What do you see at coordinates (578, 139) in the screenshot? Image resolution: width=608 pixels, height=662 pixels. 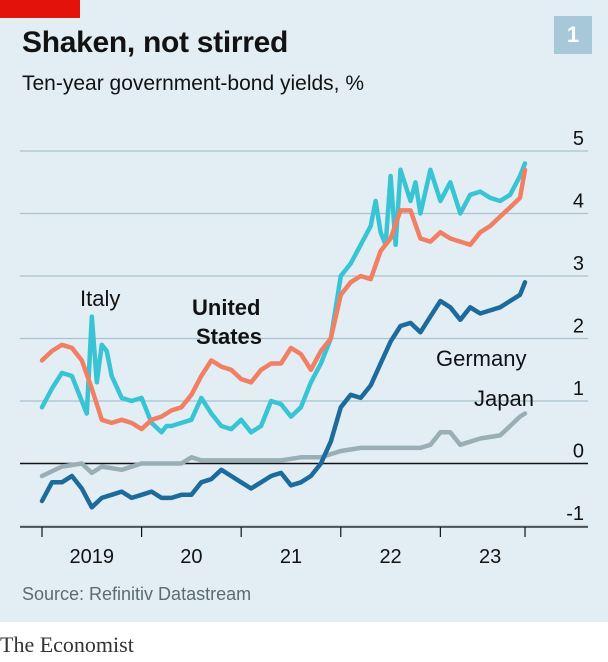 I see `y-tick-label: 5` at bounding box center [578, 139].